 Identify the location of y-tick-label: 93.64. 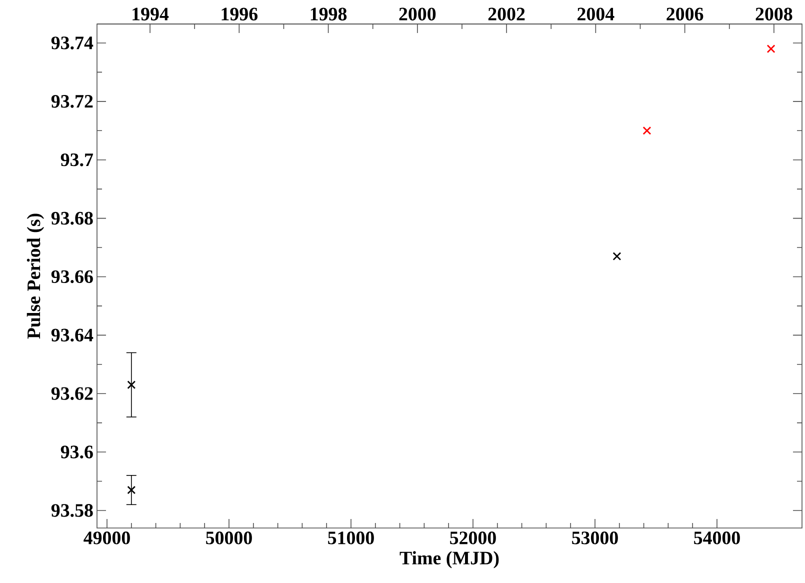
(72, 335).